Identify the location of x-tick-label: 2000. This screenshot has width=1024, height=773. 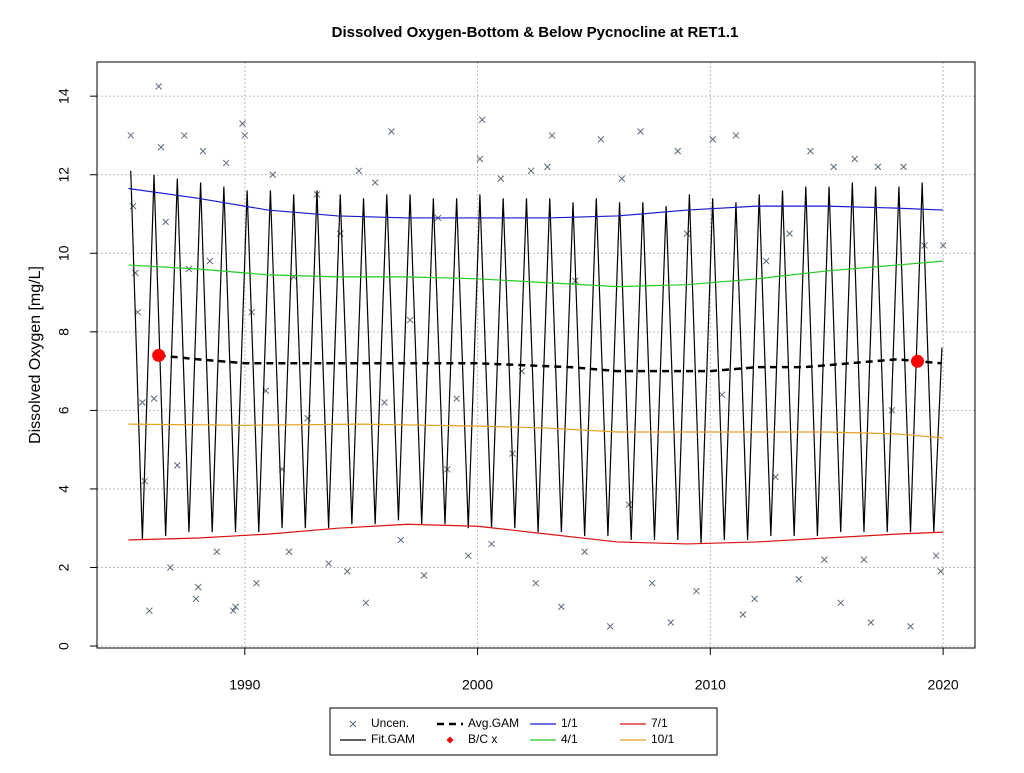
(477, 685).